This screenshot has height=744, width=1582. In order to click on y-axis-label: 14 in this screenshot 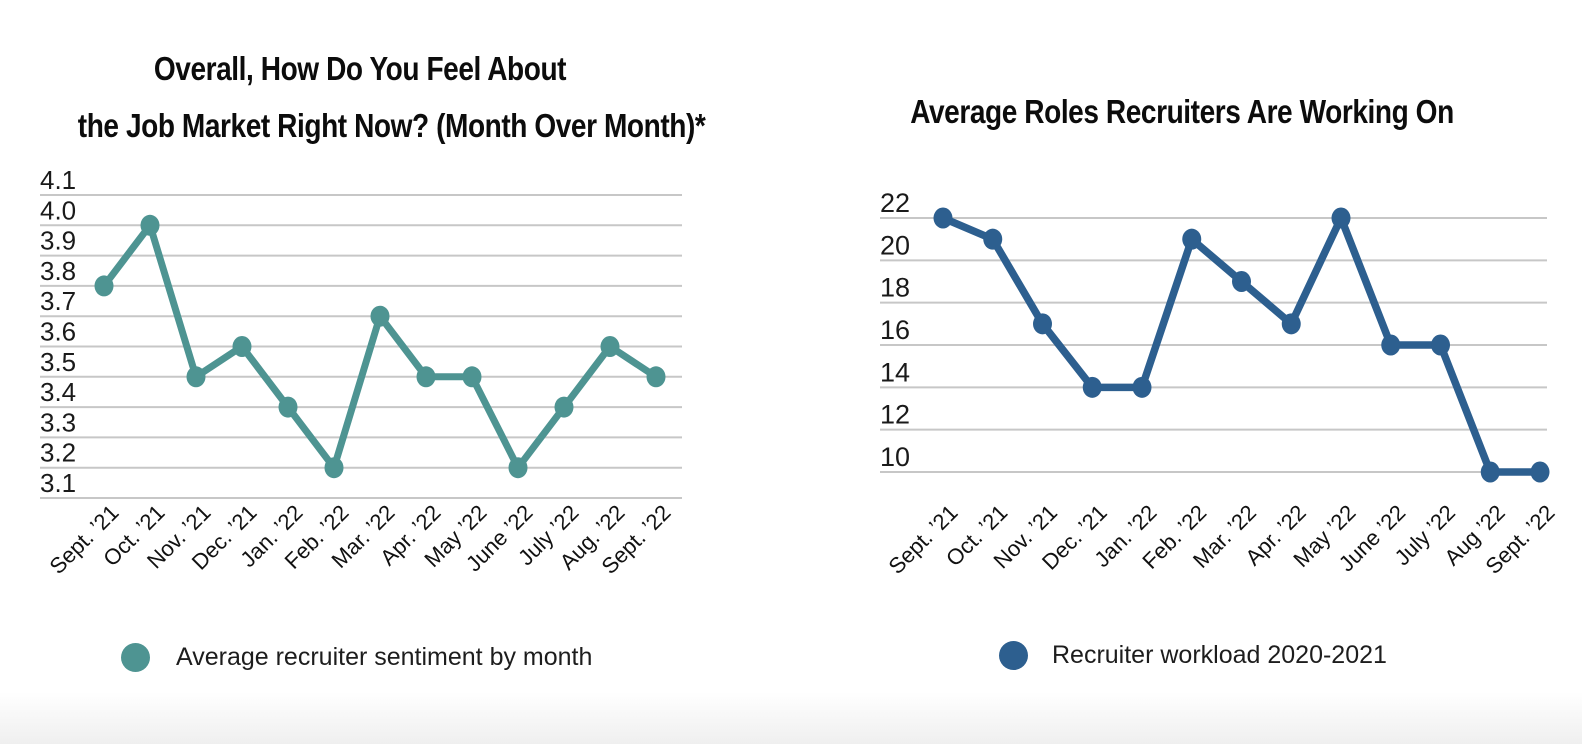, I will do `click(895, 372)`.